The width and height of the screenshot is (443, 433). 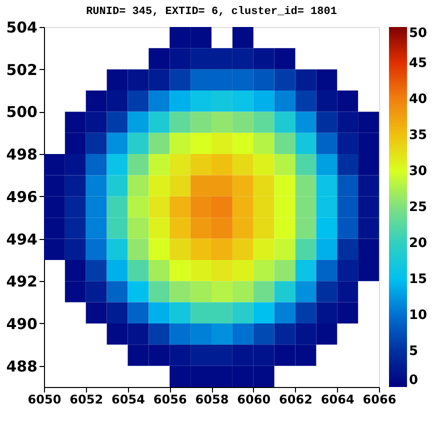 I want to click on x-tick-label: 6060, so click(x=254, y=399).